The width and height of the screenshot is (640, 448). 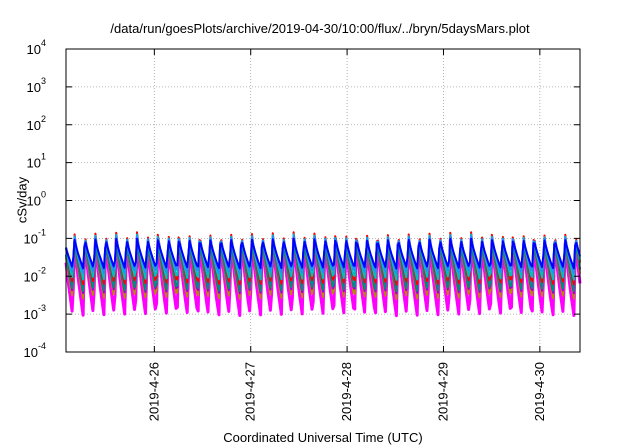 I want to click on y-tick-label: 10⁻², so click(x=35, y=274).